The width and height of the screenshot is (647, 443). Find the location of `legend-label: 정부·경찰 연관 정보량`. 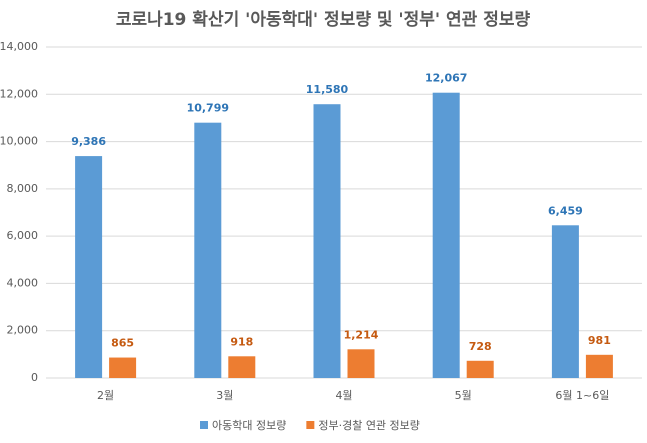

legend-label: 정부·경찰 연관 정보량 is located at coordinates (369, 425).